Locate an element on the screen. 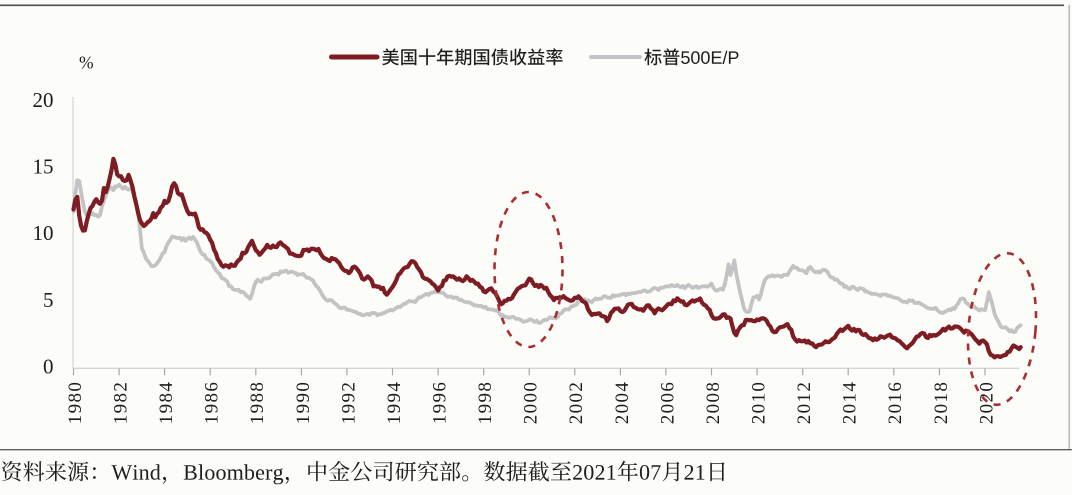 The width and height of the screenshot is (1072, 495). svg-text: 1998 is located at coordinates (485, 403).